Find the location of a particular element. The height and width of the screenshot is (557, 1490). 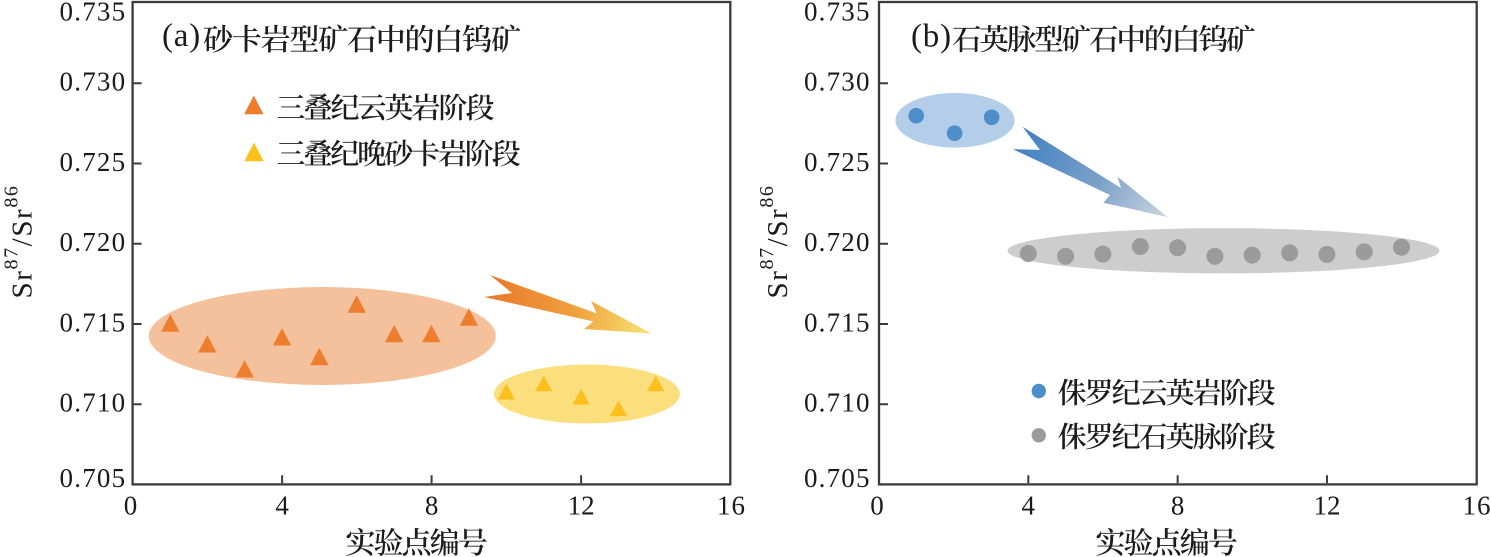

svg-text: (a) is located at coordinates (181, 36).